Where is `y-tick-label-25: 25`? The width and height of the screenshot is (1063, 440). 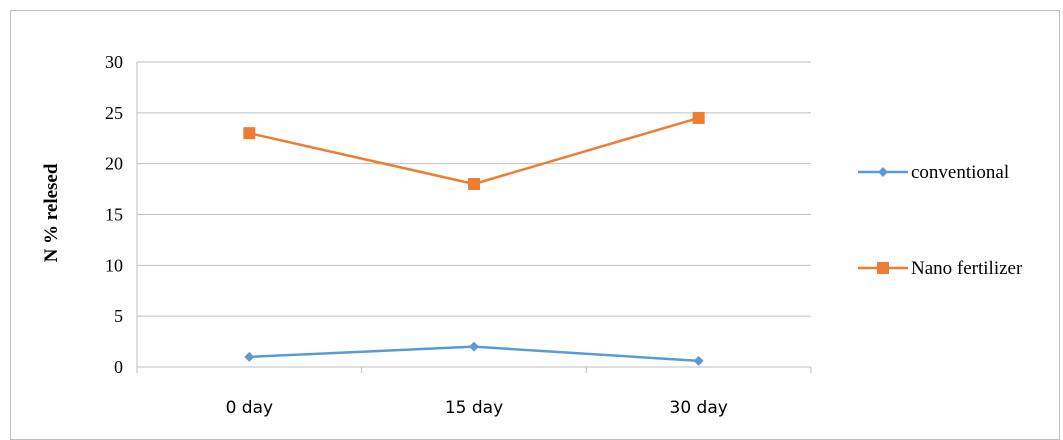 y-tick-label-25: 25 is located at coordinates (114, 113).